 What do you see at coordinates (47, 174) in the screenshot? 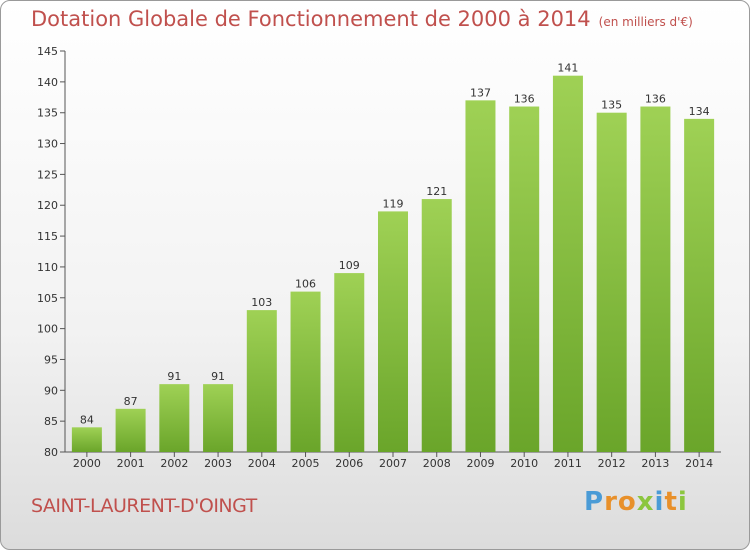
I see `y-tick-label: 125` at bounding box center [47, 174].